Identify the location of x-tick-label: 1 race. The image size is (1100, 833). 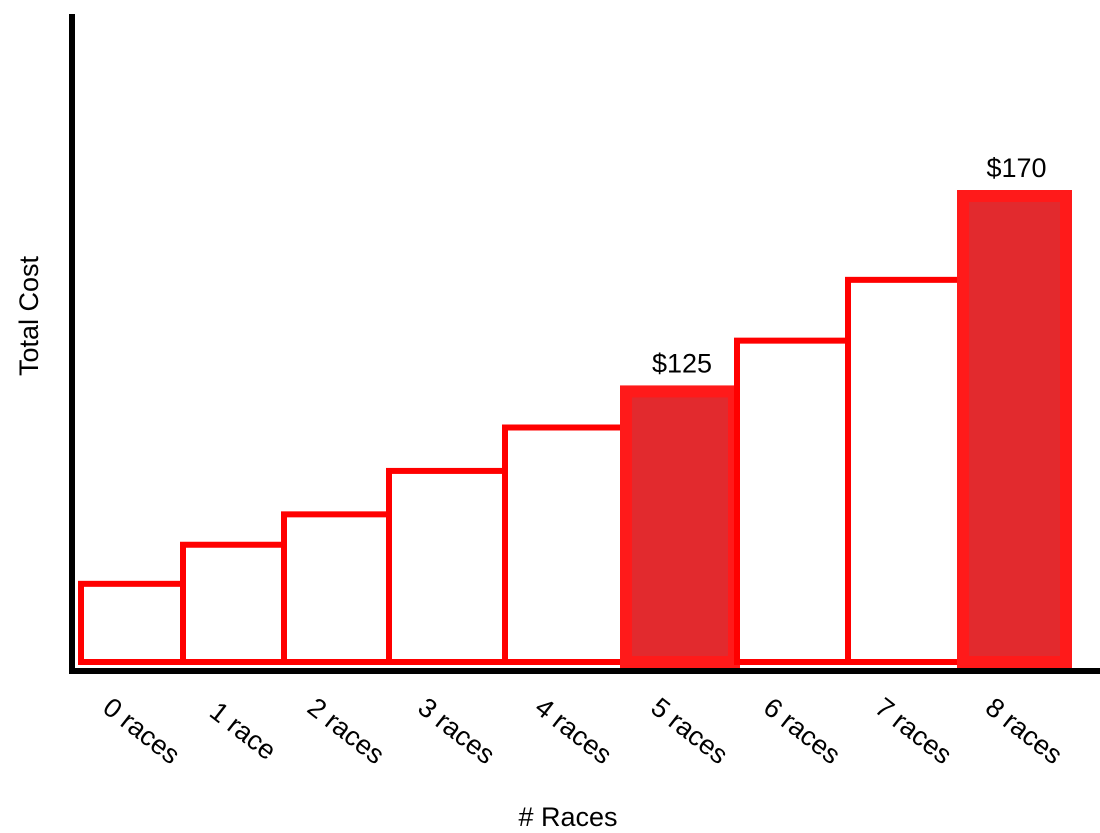
(243, 731).